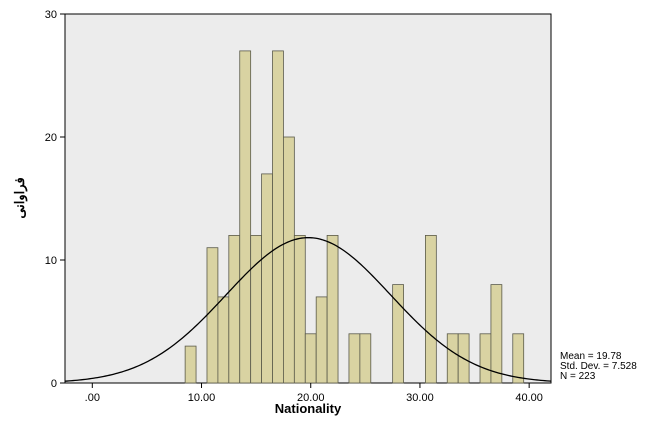 The image size is (662, 421). Describe the element at coordinates (51, 138) in the screenshot. I see `y-tick-label: 20` at that location.